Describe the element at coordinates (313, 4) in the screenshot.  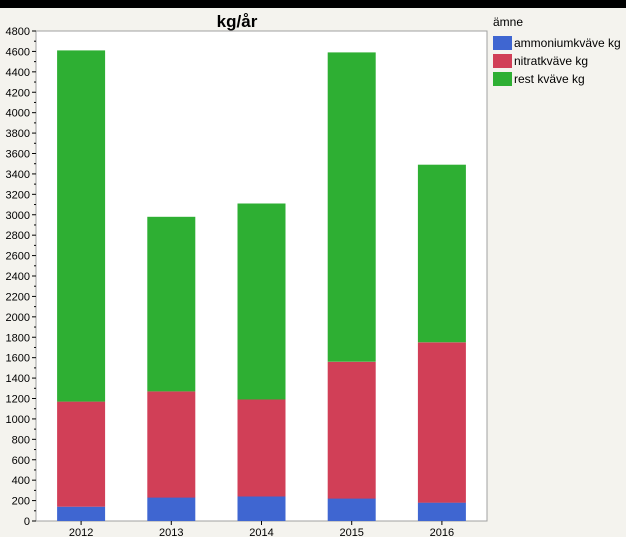
I see `top-border` at that location.